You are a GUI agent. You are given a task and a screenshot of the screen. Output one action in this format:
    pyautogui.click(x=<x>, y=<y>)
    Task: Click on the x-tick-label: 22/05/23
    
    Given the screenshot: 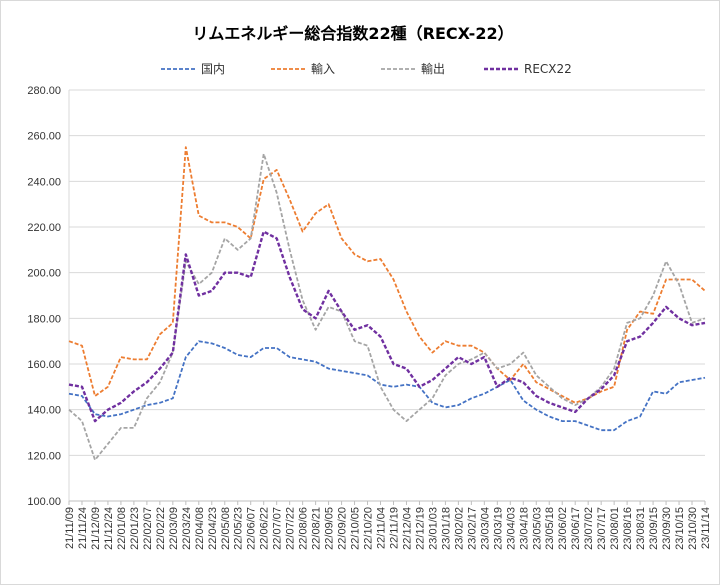 What is the action you would take?
    pyautogui.click(x=239, y=528)
    